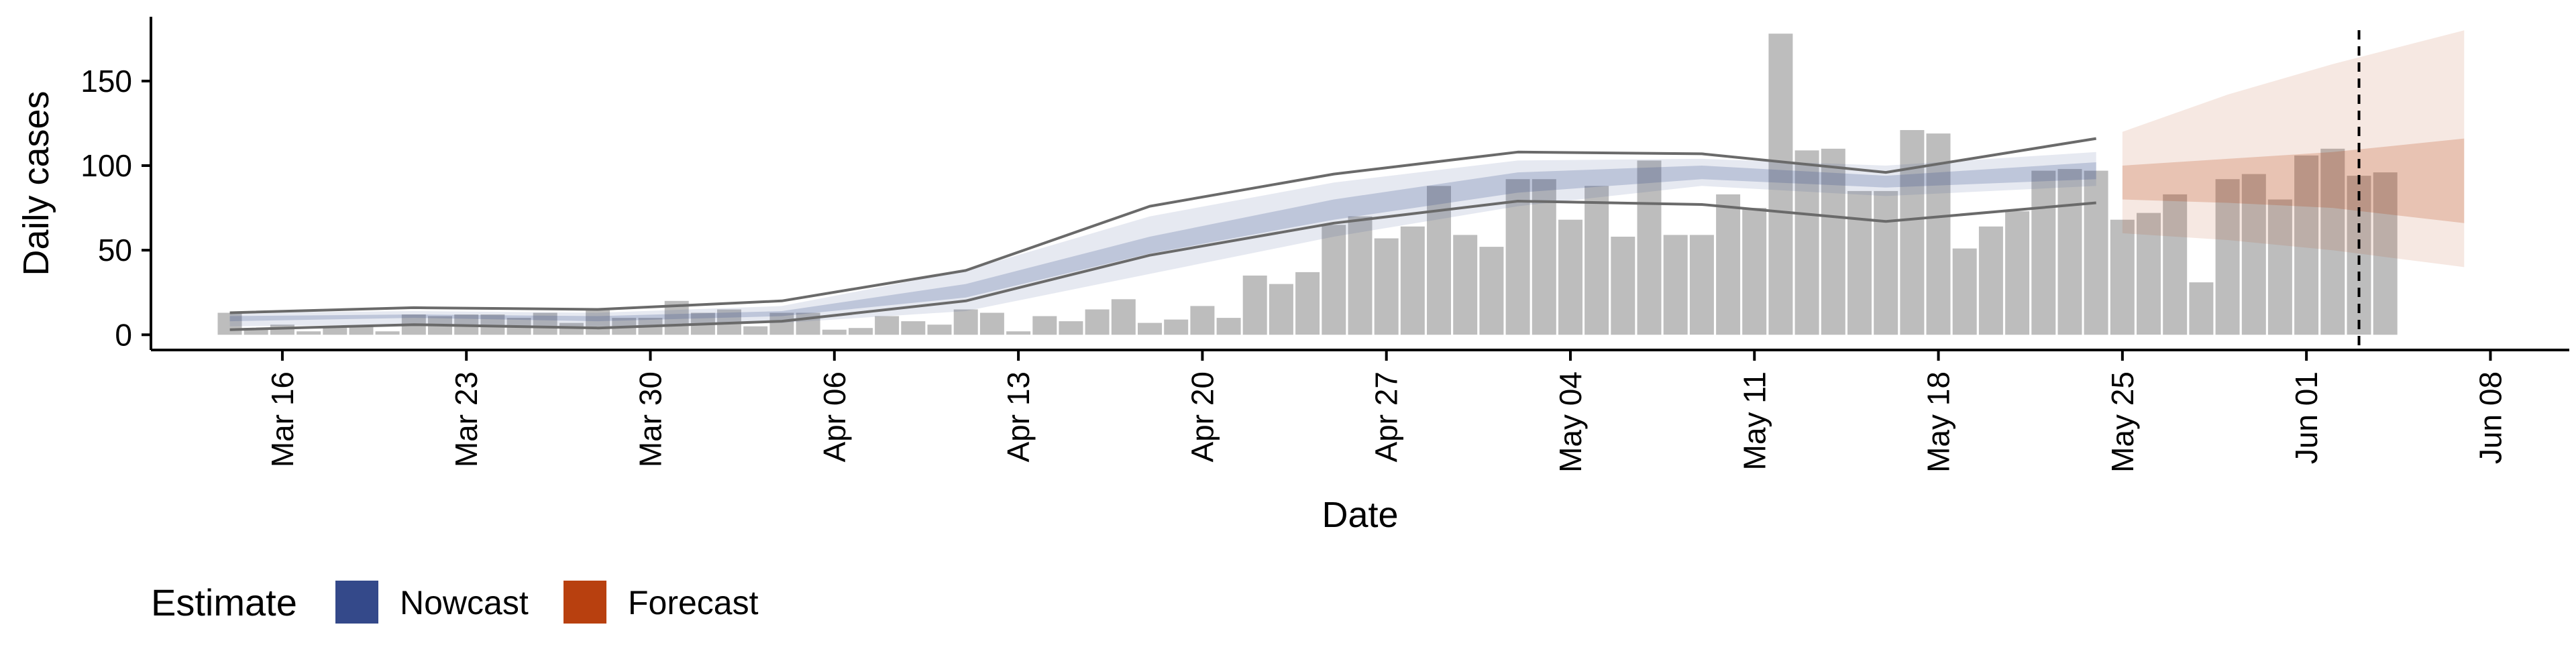 This screenshot has width=2576, height=647. I want to click on x-tick-label: Apr 27, so click(1386, 417).